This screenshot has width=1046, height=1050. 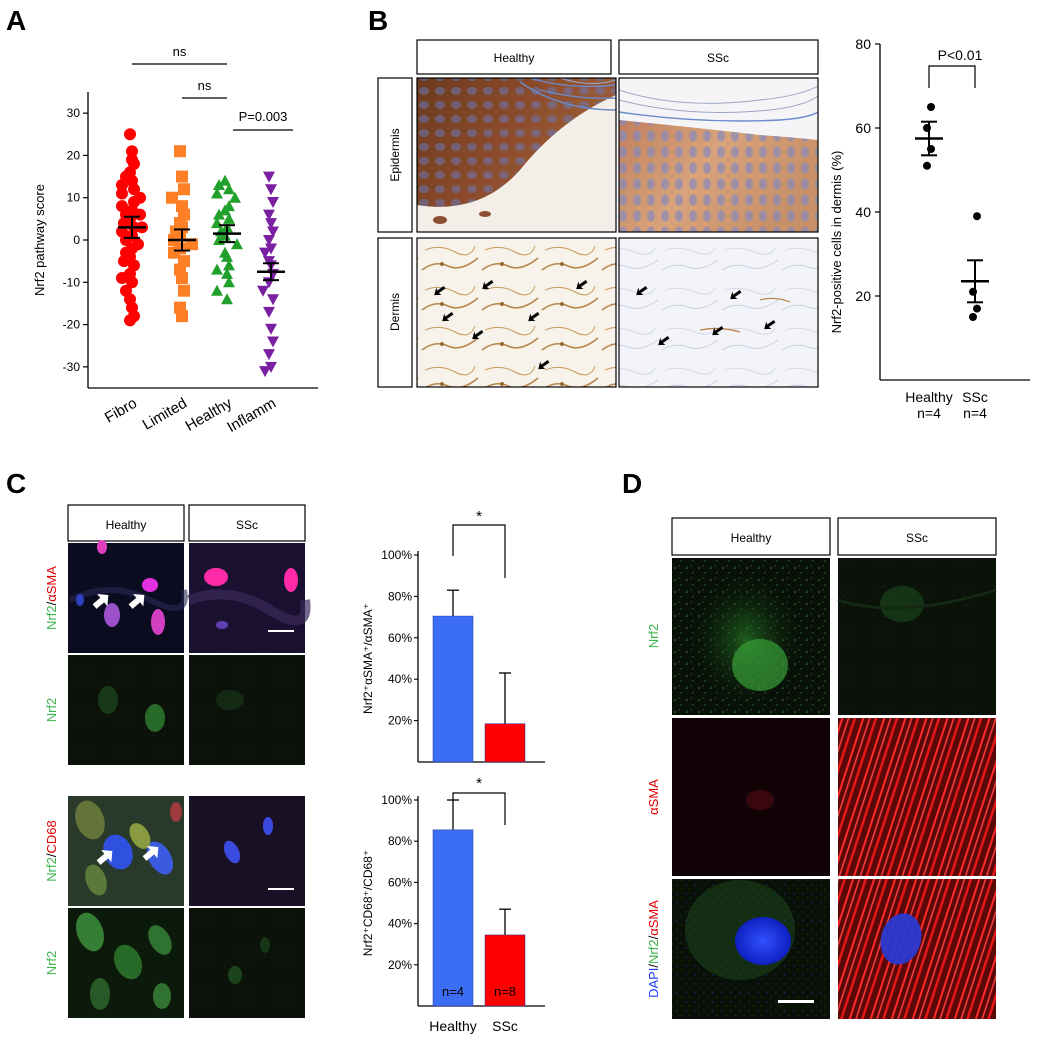 What do you see at coordinates (396, 800) in the screenshot?
I see `y-tick-label: 100%` at bounding box center [396, 800].